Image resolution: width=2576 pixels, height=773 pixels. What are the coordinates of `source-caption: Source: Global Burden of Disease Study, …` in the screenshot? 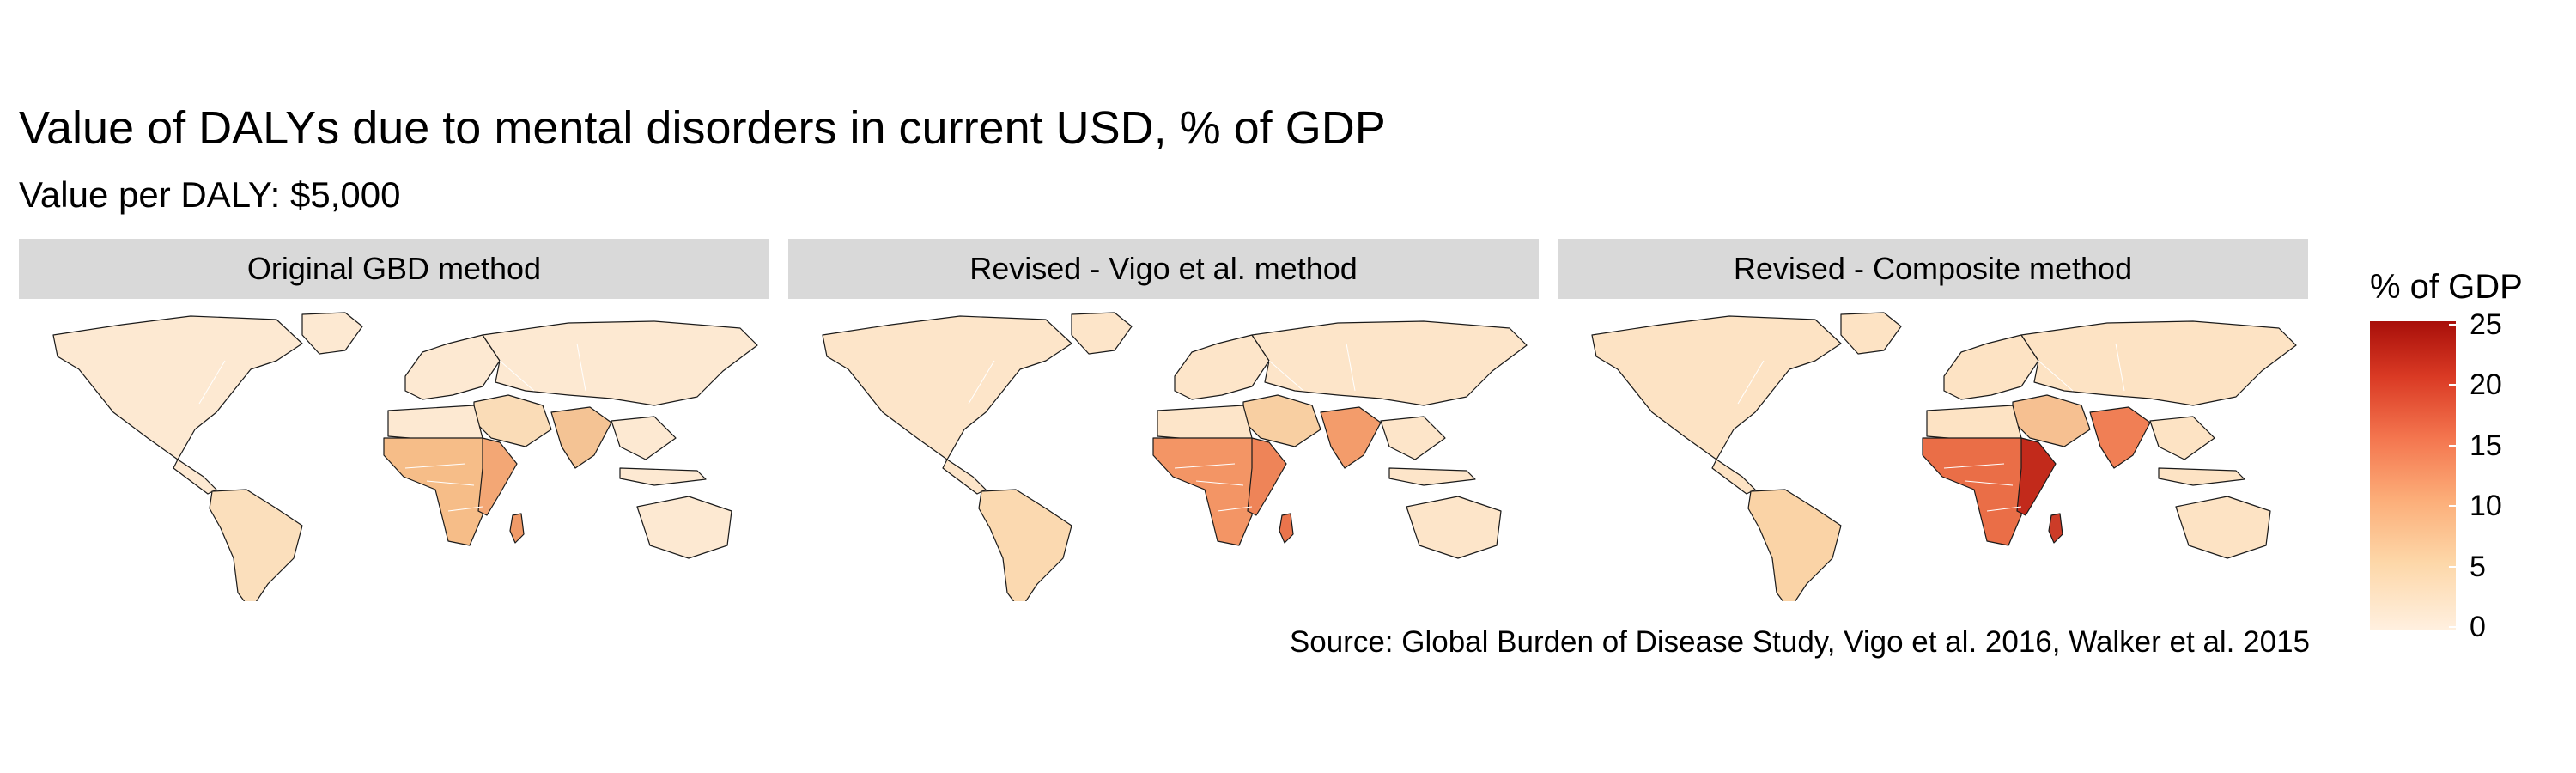 It's located at (1799, 642).